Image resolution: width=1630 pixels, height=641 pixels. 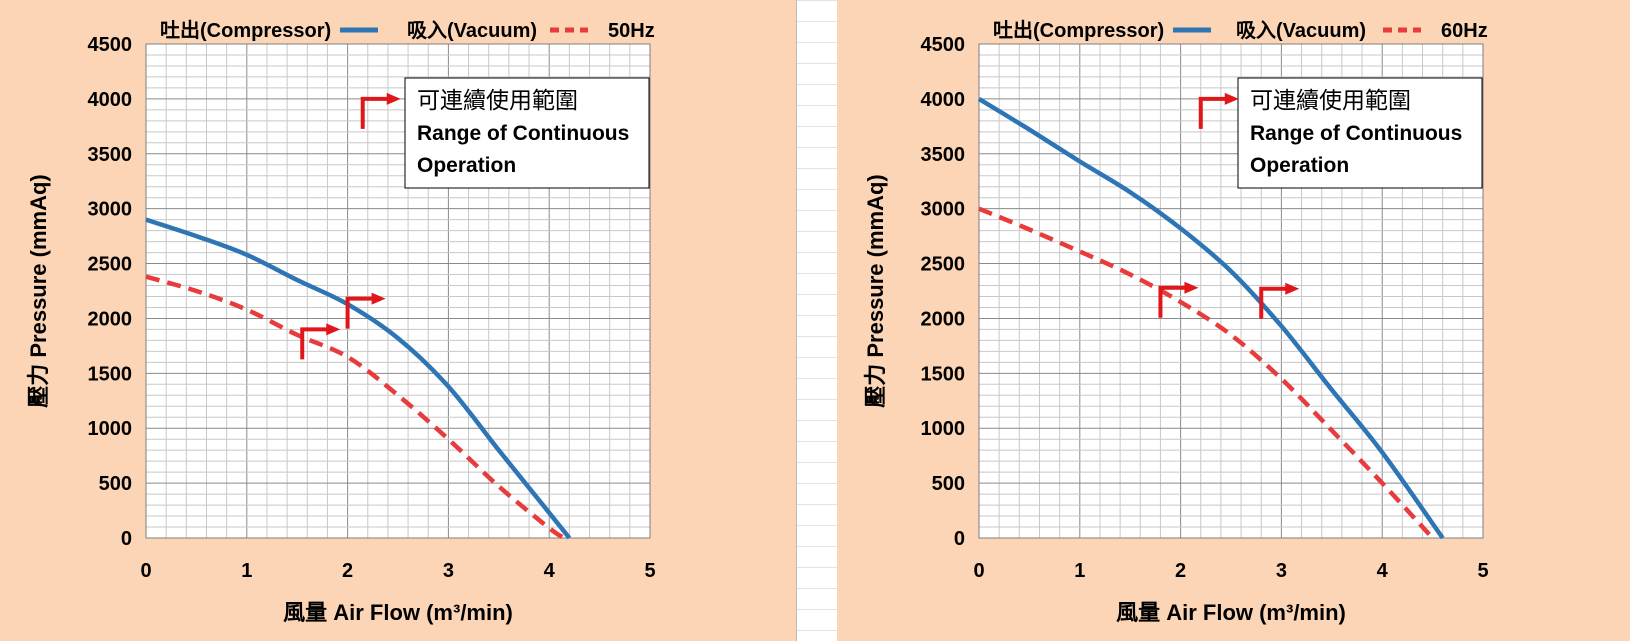 What do you see at coordinates (1464, 31) in the screenshot?
I see `frequency-label: 60Hz` at bounding box center [1464, 31].